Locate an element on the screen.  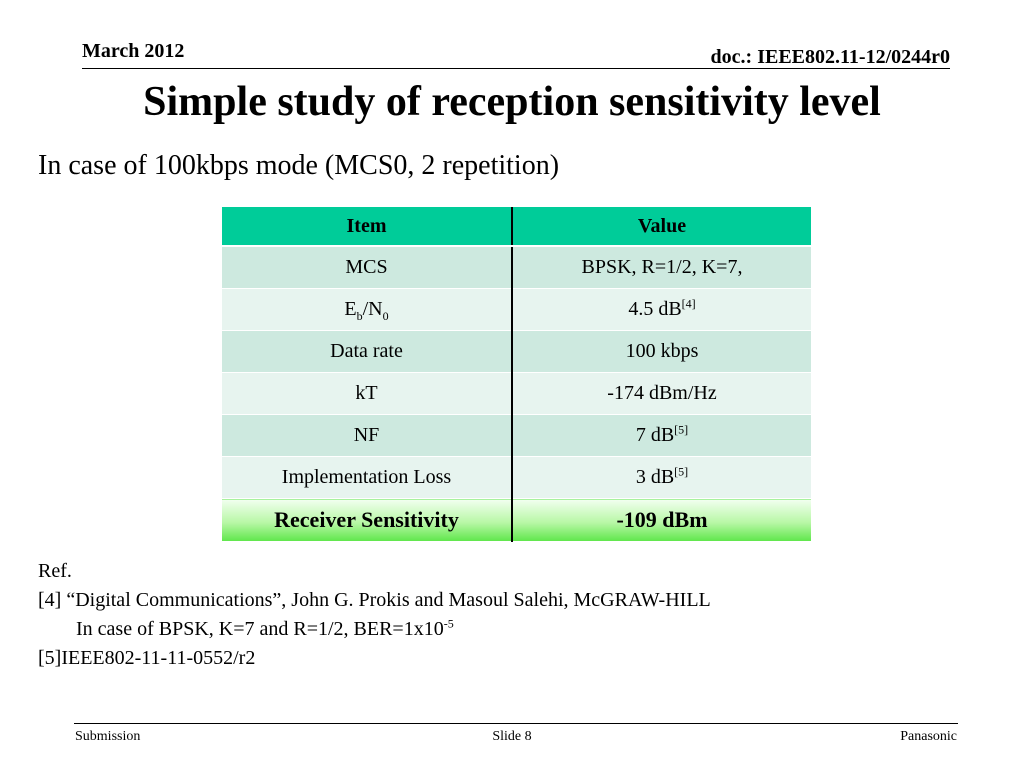
table-row: Eb/N0 4.5 dB[4] is located at coordinates (516, 309).